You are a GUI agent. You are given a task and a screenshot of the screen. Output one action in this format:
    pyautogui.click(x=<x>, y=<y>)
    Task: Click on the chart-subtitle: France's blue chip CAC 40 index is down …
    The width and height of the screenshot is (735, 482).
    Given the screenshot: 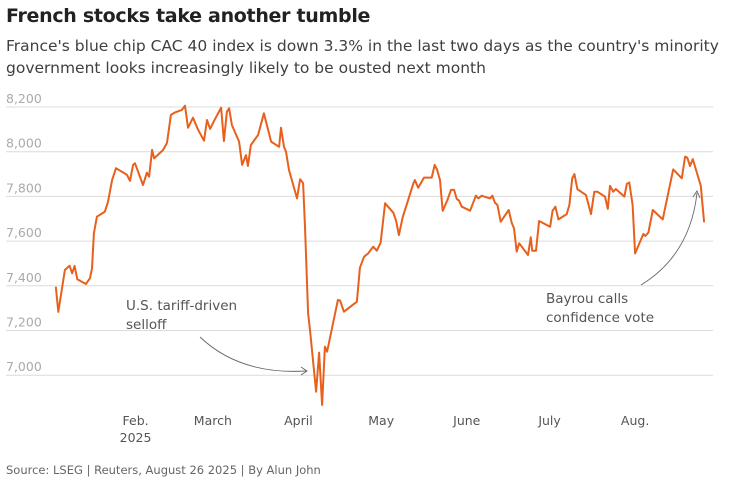 What is the action you would take?
    pyautogui.click(x=362, y=57)
    